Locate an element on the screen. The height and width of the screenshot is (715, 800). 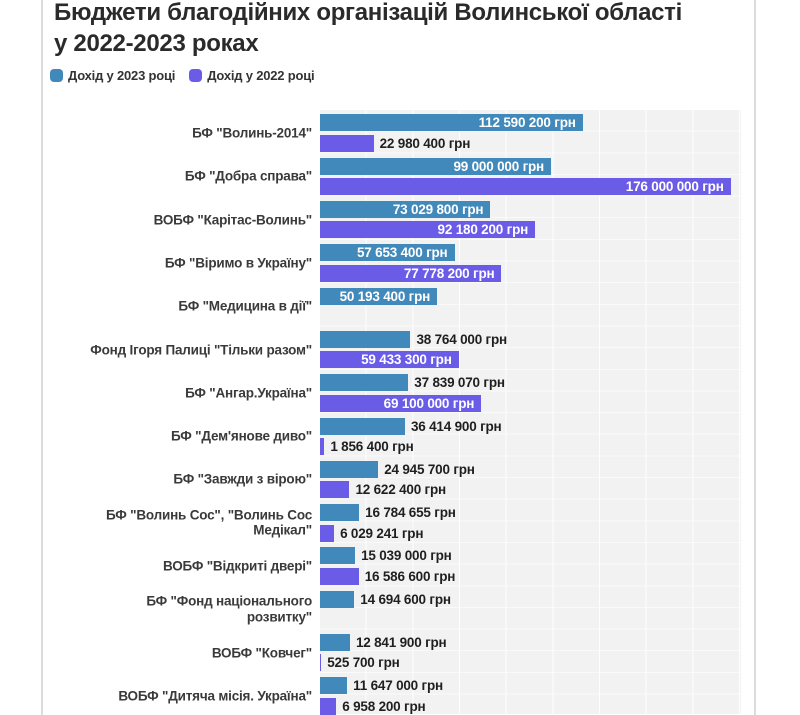
category-label-row12: БФ "Фонд національного розвитку" is located at coordinates (229, 609).